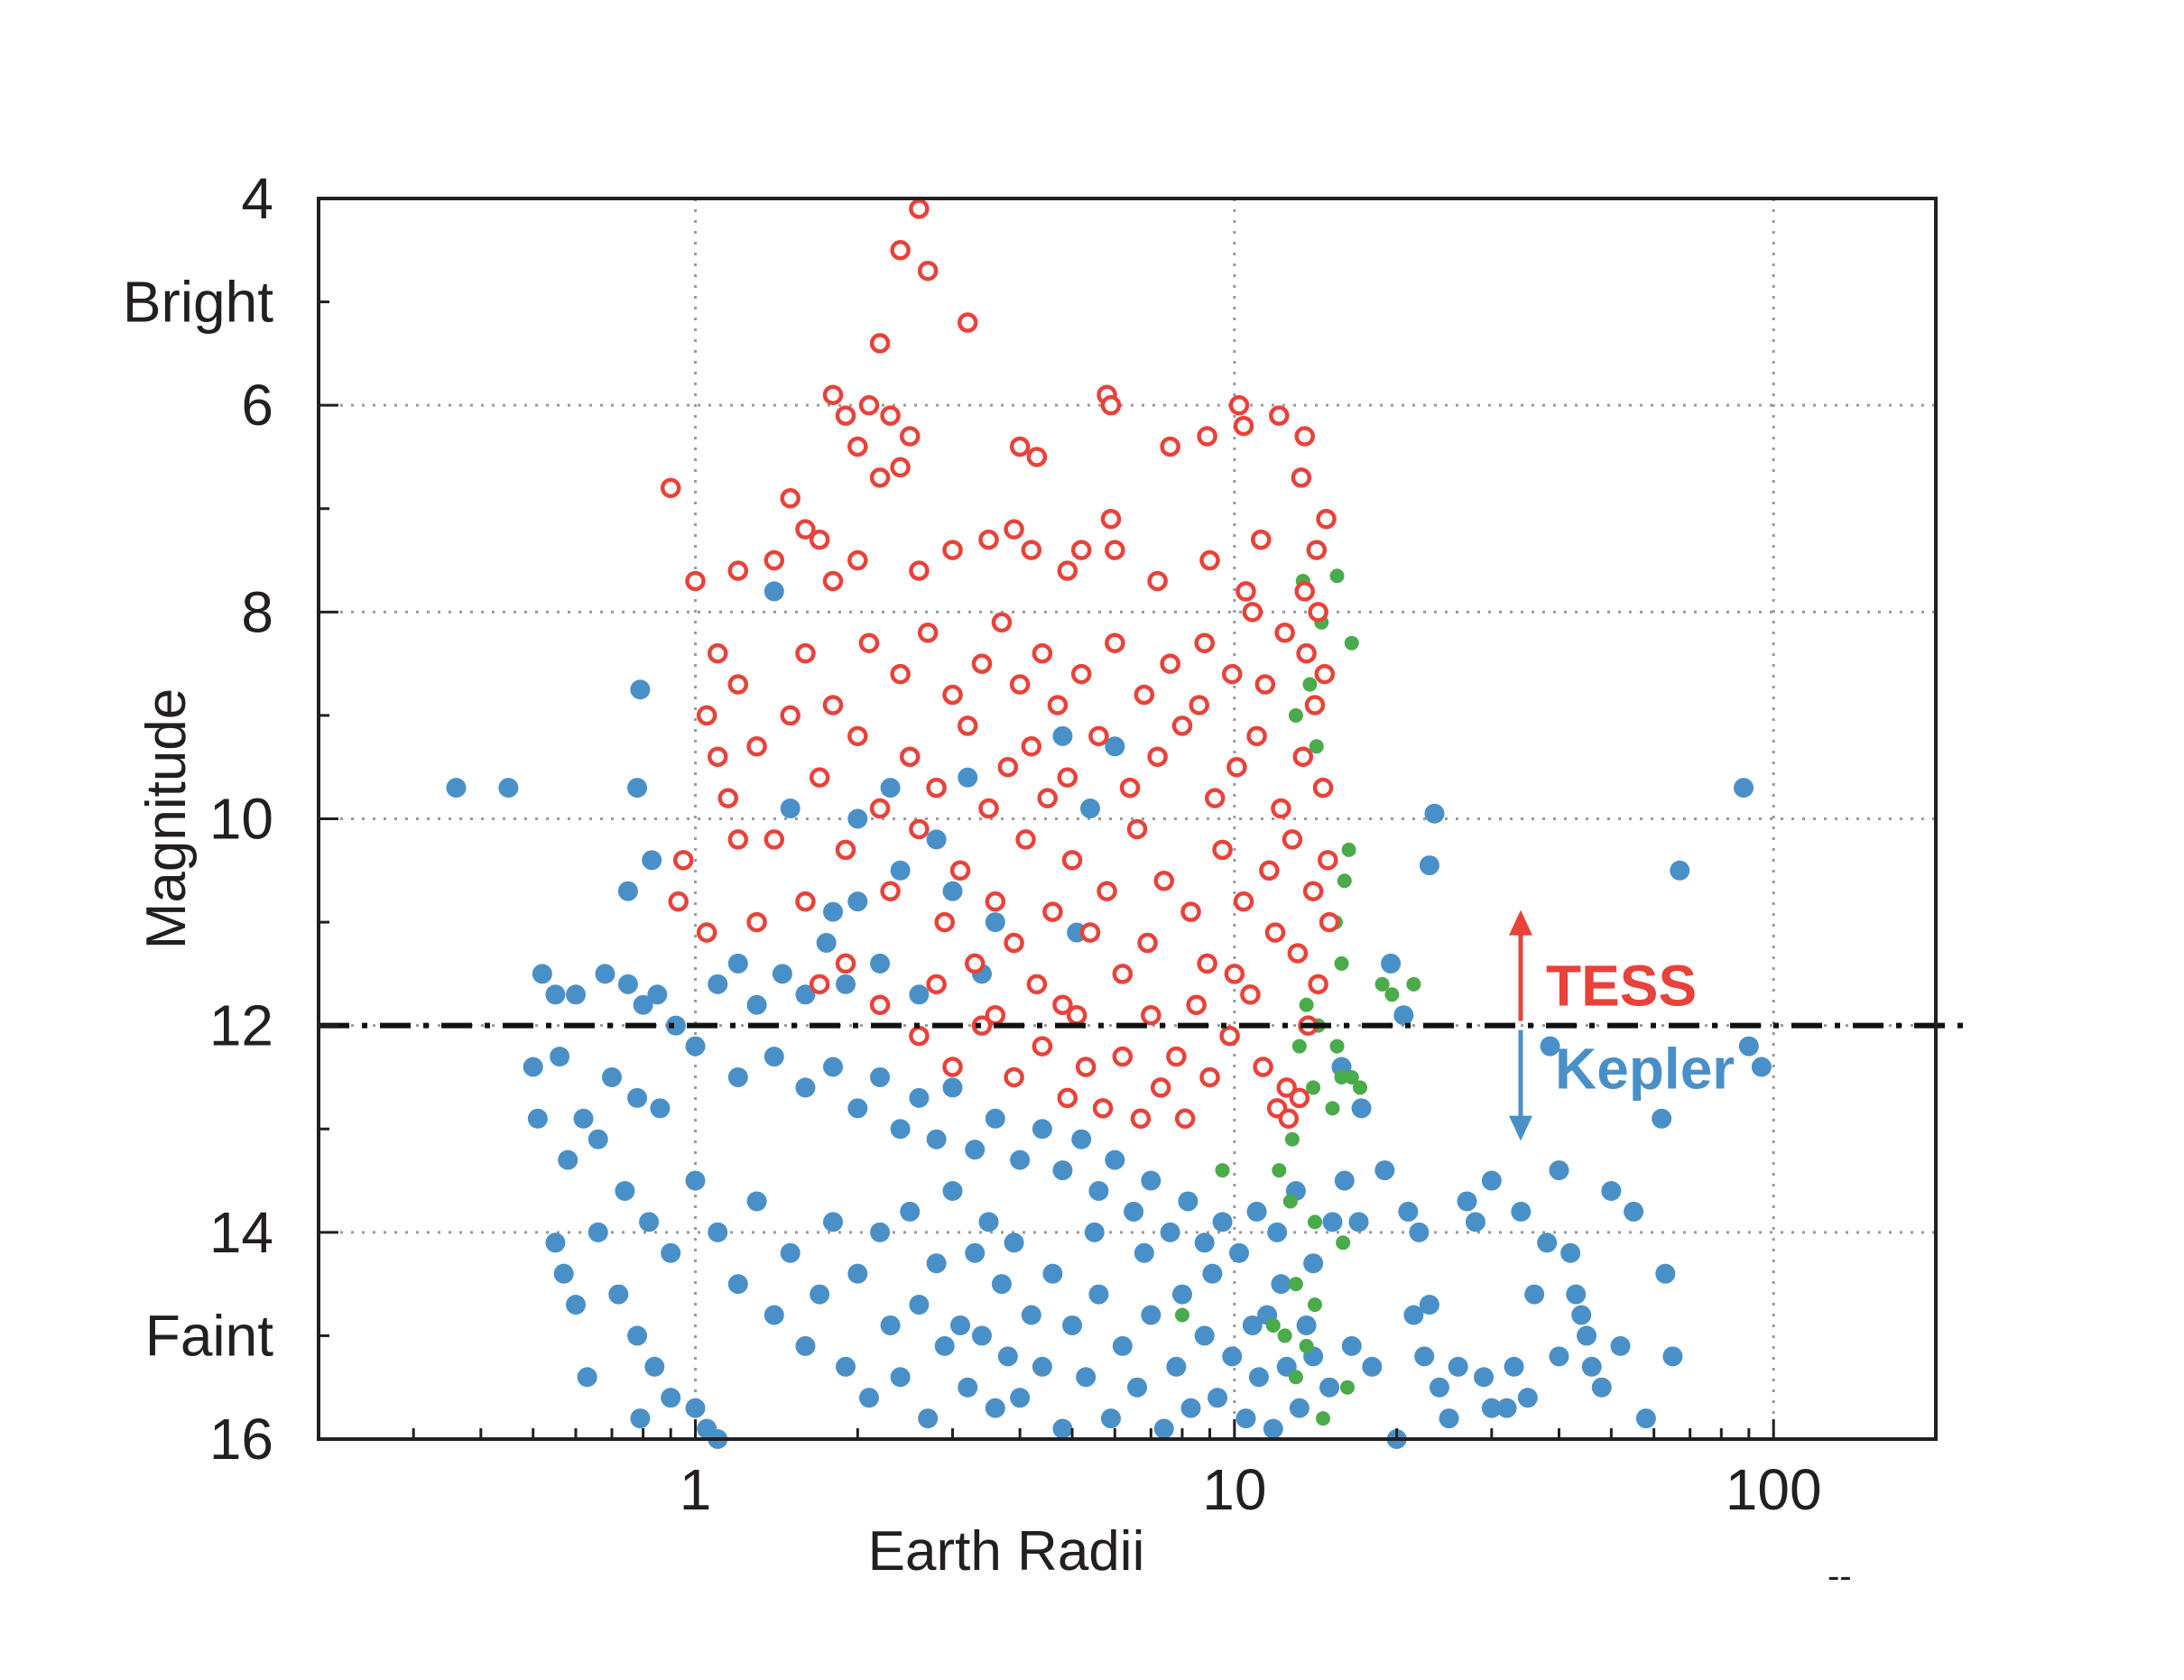 The height and width of the screenshot is (1680, 2184). I want to click on y-extra-label: Bright, so click(198, 302).